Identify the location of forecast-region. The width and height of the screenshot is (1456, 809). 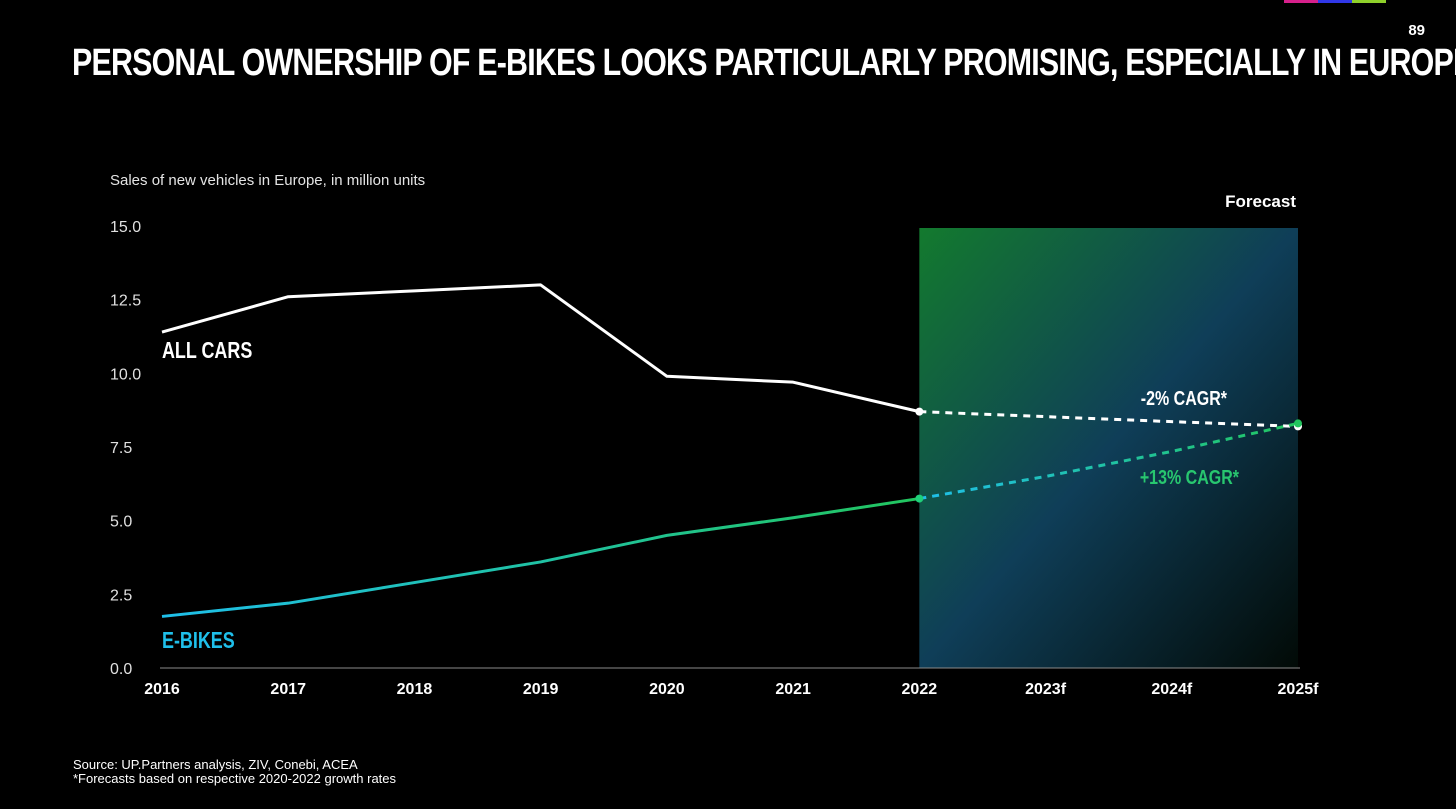
(1108, 448).